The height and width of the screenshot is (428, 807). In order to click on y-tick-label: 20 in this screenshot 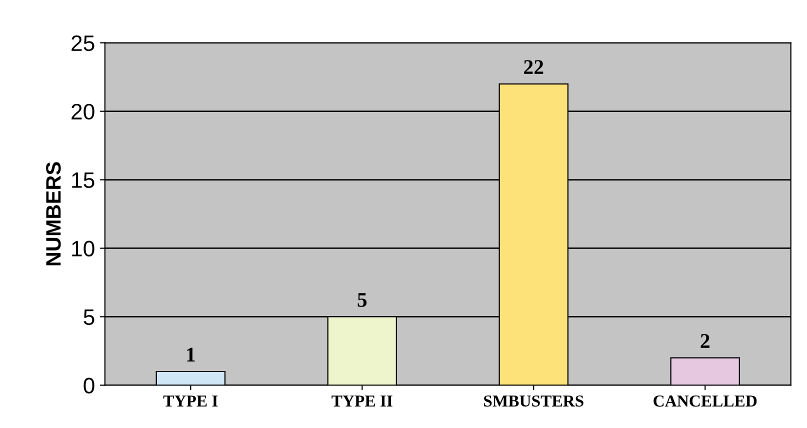, I will do `click(83, 112)`.